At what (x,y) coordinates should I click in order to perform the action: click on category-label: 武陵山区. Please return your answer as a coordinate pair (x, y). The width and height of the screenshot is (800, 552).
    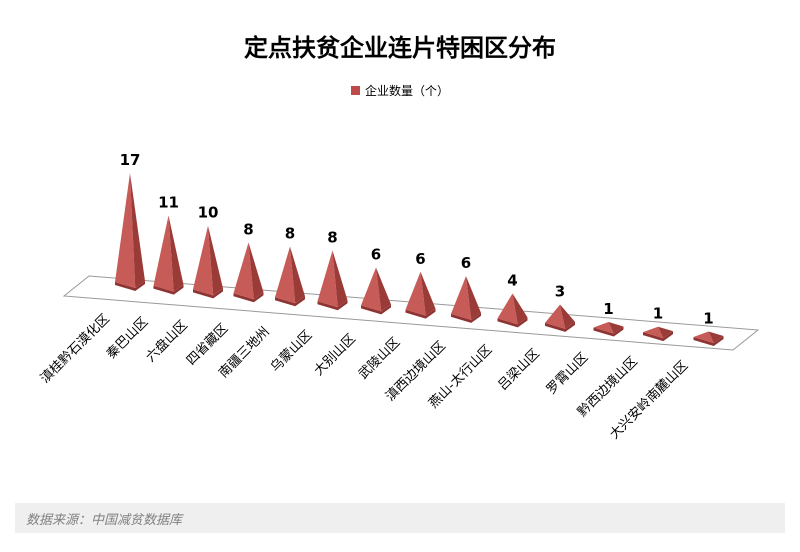
    Looking at the image, I should click on (379, 358).